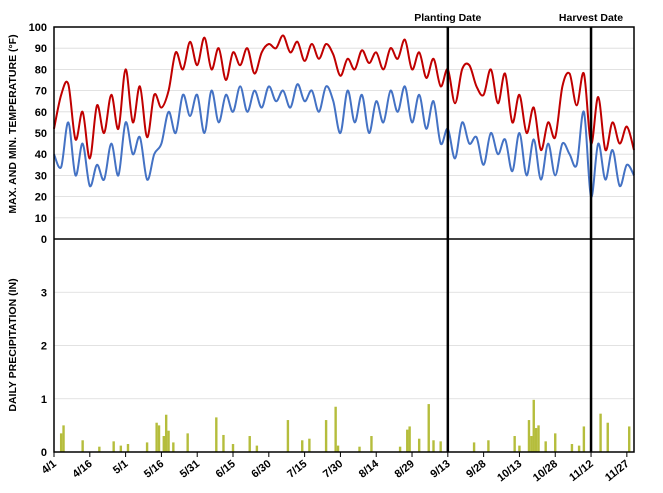  What do you see at coordinates (476, 469) in the screenshot?
I see `x-tick-label: 9/28` at bounding box center [476, 469].